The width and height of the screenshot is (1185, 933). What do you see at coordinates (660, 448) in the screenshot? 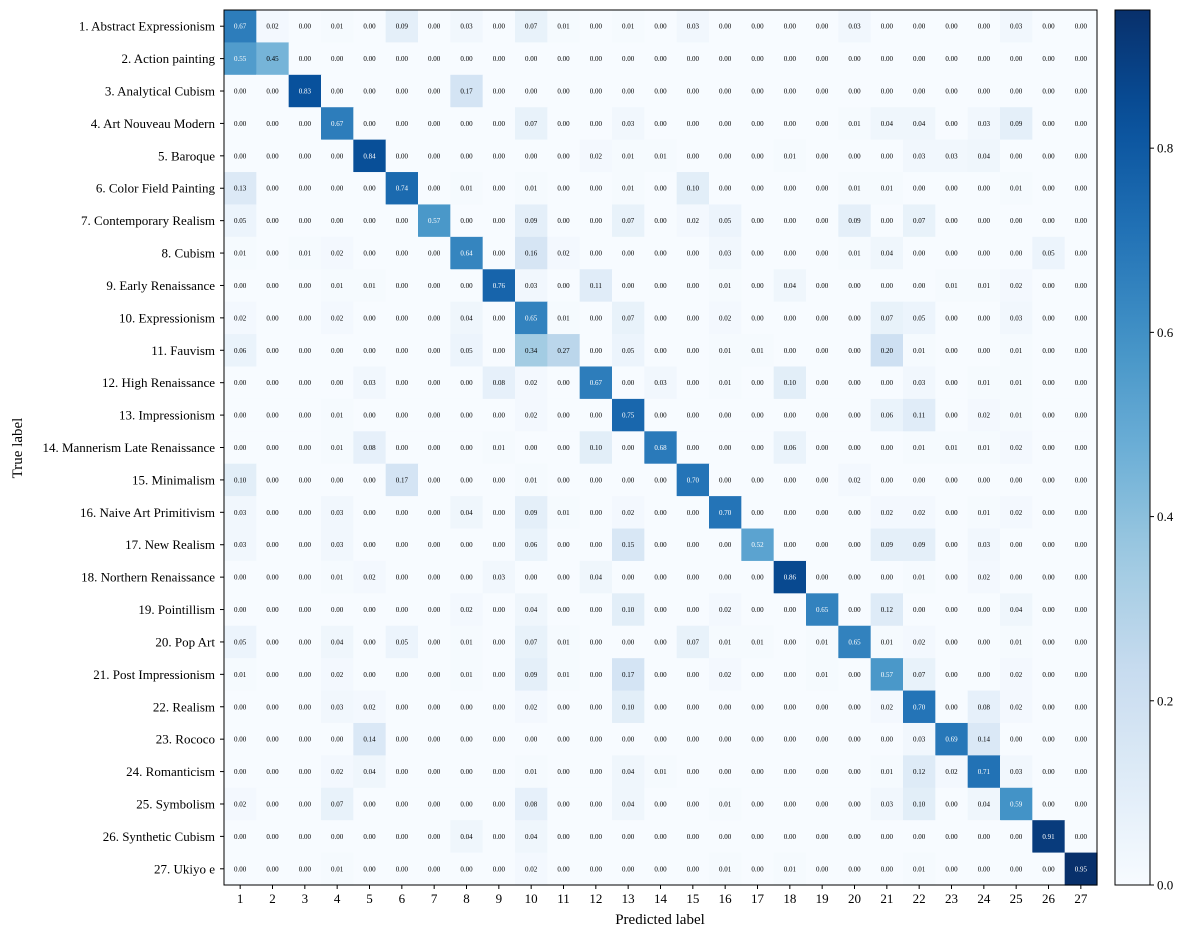
I see `cell-value-label: 0.68` at bounding box center [660, 448].